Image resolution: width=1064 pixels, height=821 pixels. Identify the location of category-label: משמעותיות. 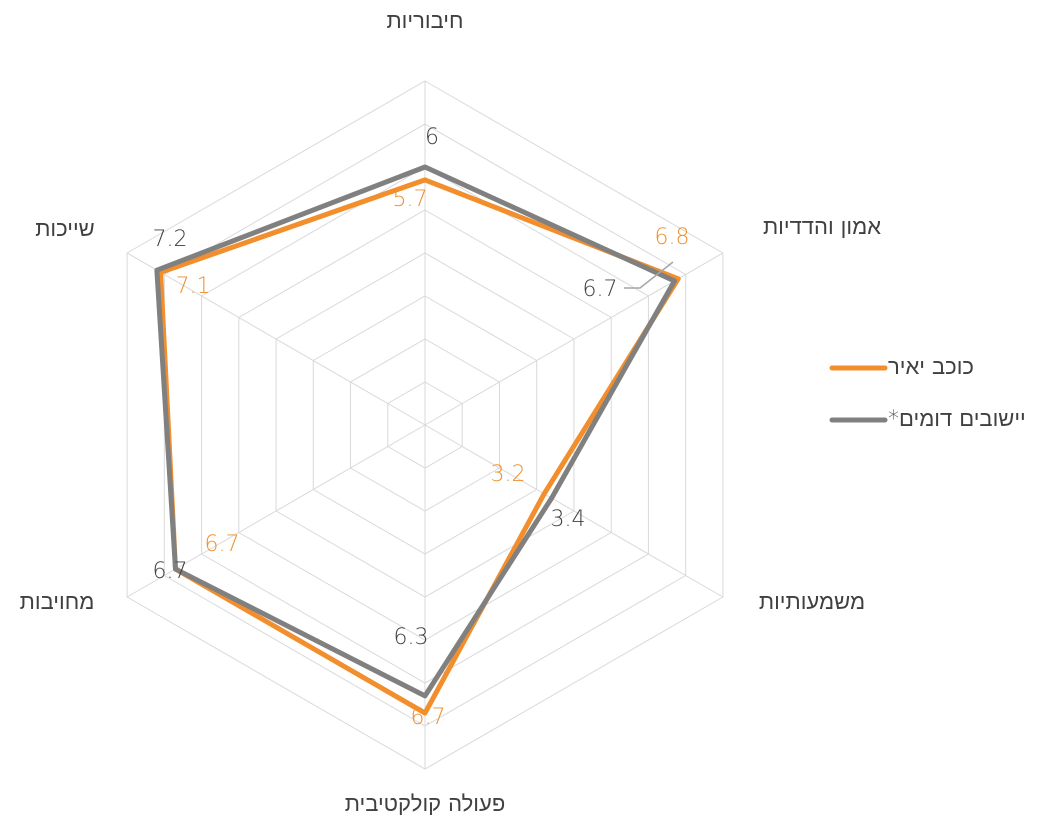
(812, 602).